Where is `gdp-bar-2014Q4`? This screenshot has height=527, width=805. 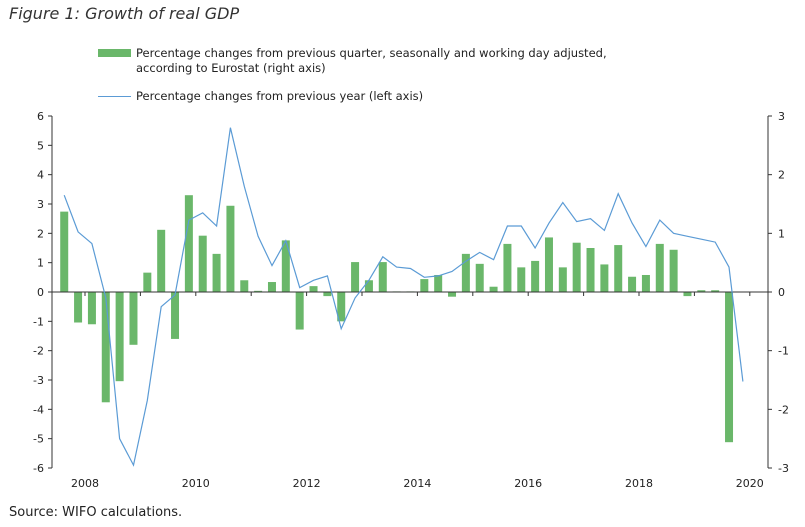 gdp-bar-2014Q4 is located at coordinates (465, 272).